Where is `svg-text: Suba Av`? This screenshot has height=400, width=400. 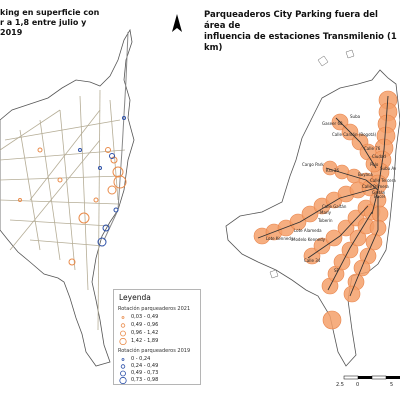
svg-text: Suba Av is located at coordinates (388, 168).